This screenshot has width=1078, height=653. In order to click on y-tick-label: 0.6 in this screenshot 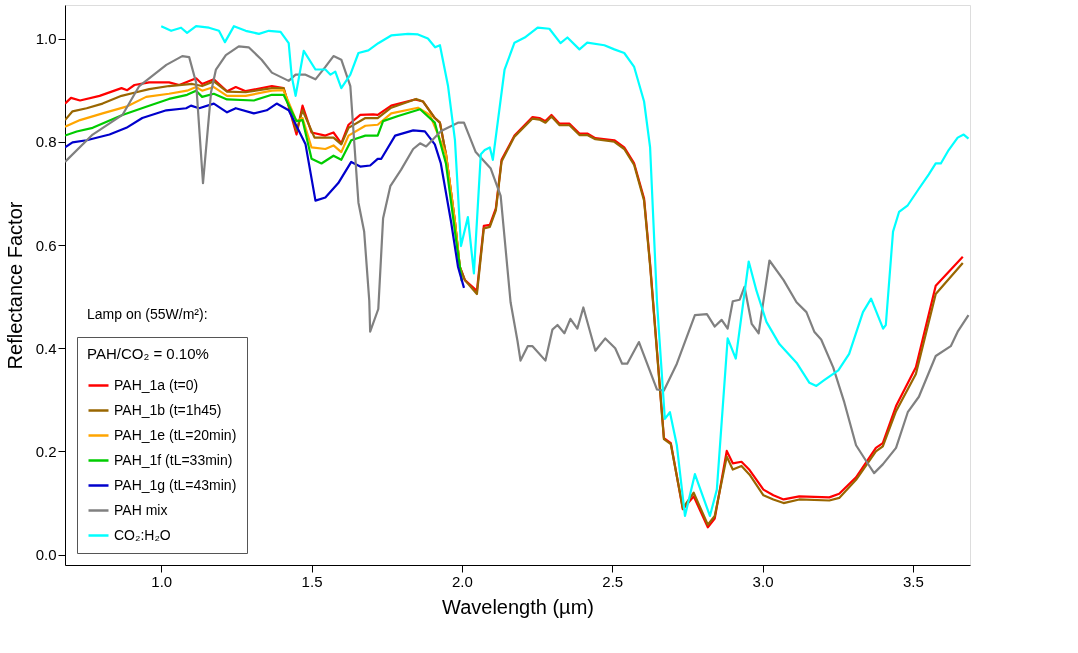, I will do `click(46, 245)`.